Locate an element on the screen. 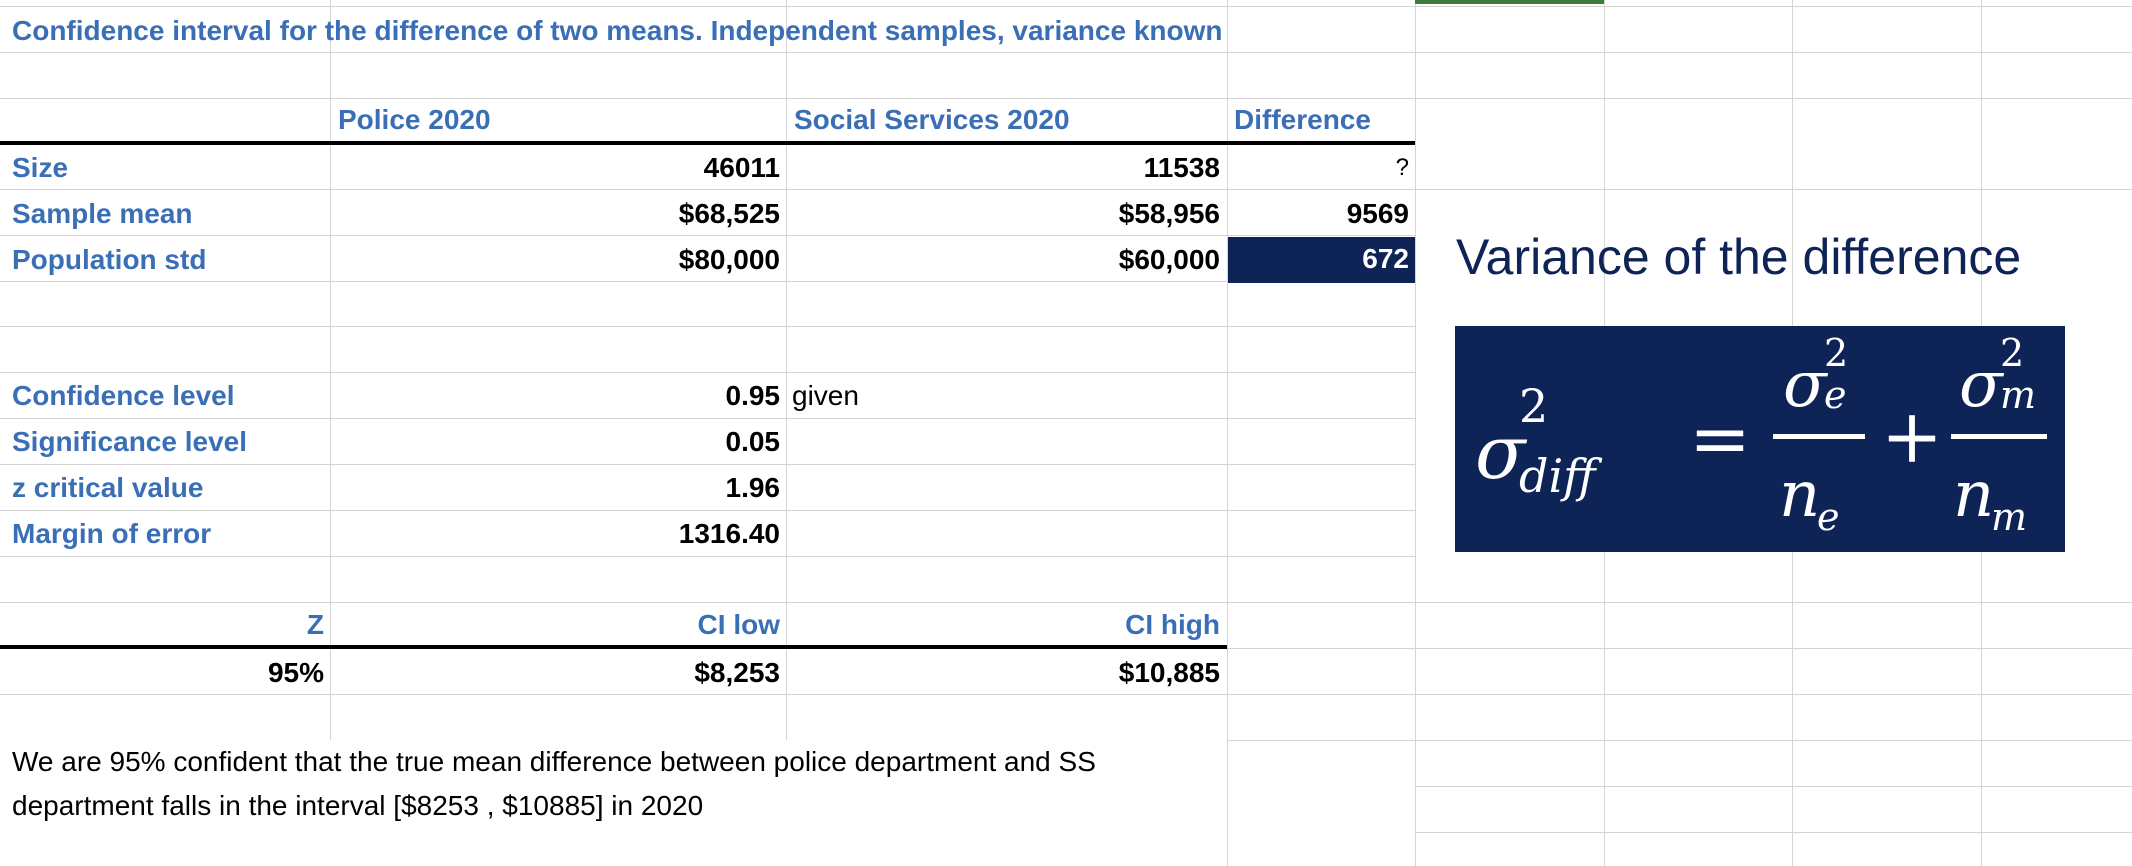 The image size is (2132, 866). header-social: Social Services 2020 is located at coordinates (932, 119).